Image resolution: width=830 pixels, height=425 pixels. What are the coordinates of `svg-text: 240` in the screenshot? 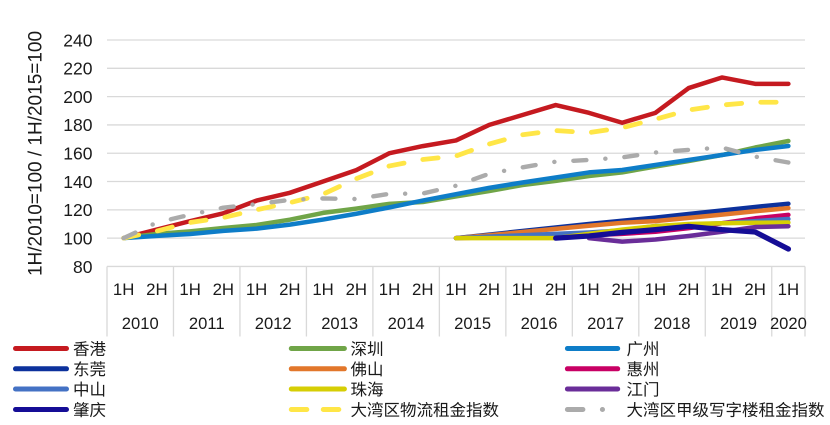 It's located at (77, 40).